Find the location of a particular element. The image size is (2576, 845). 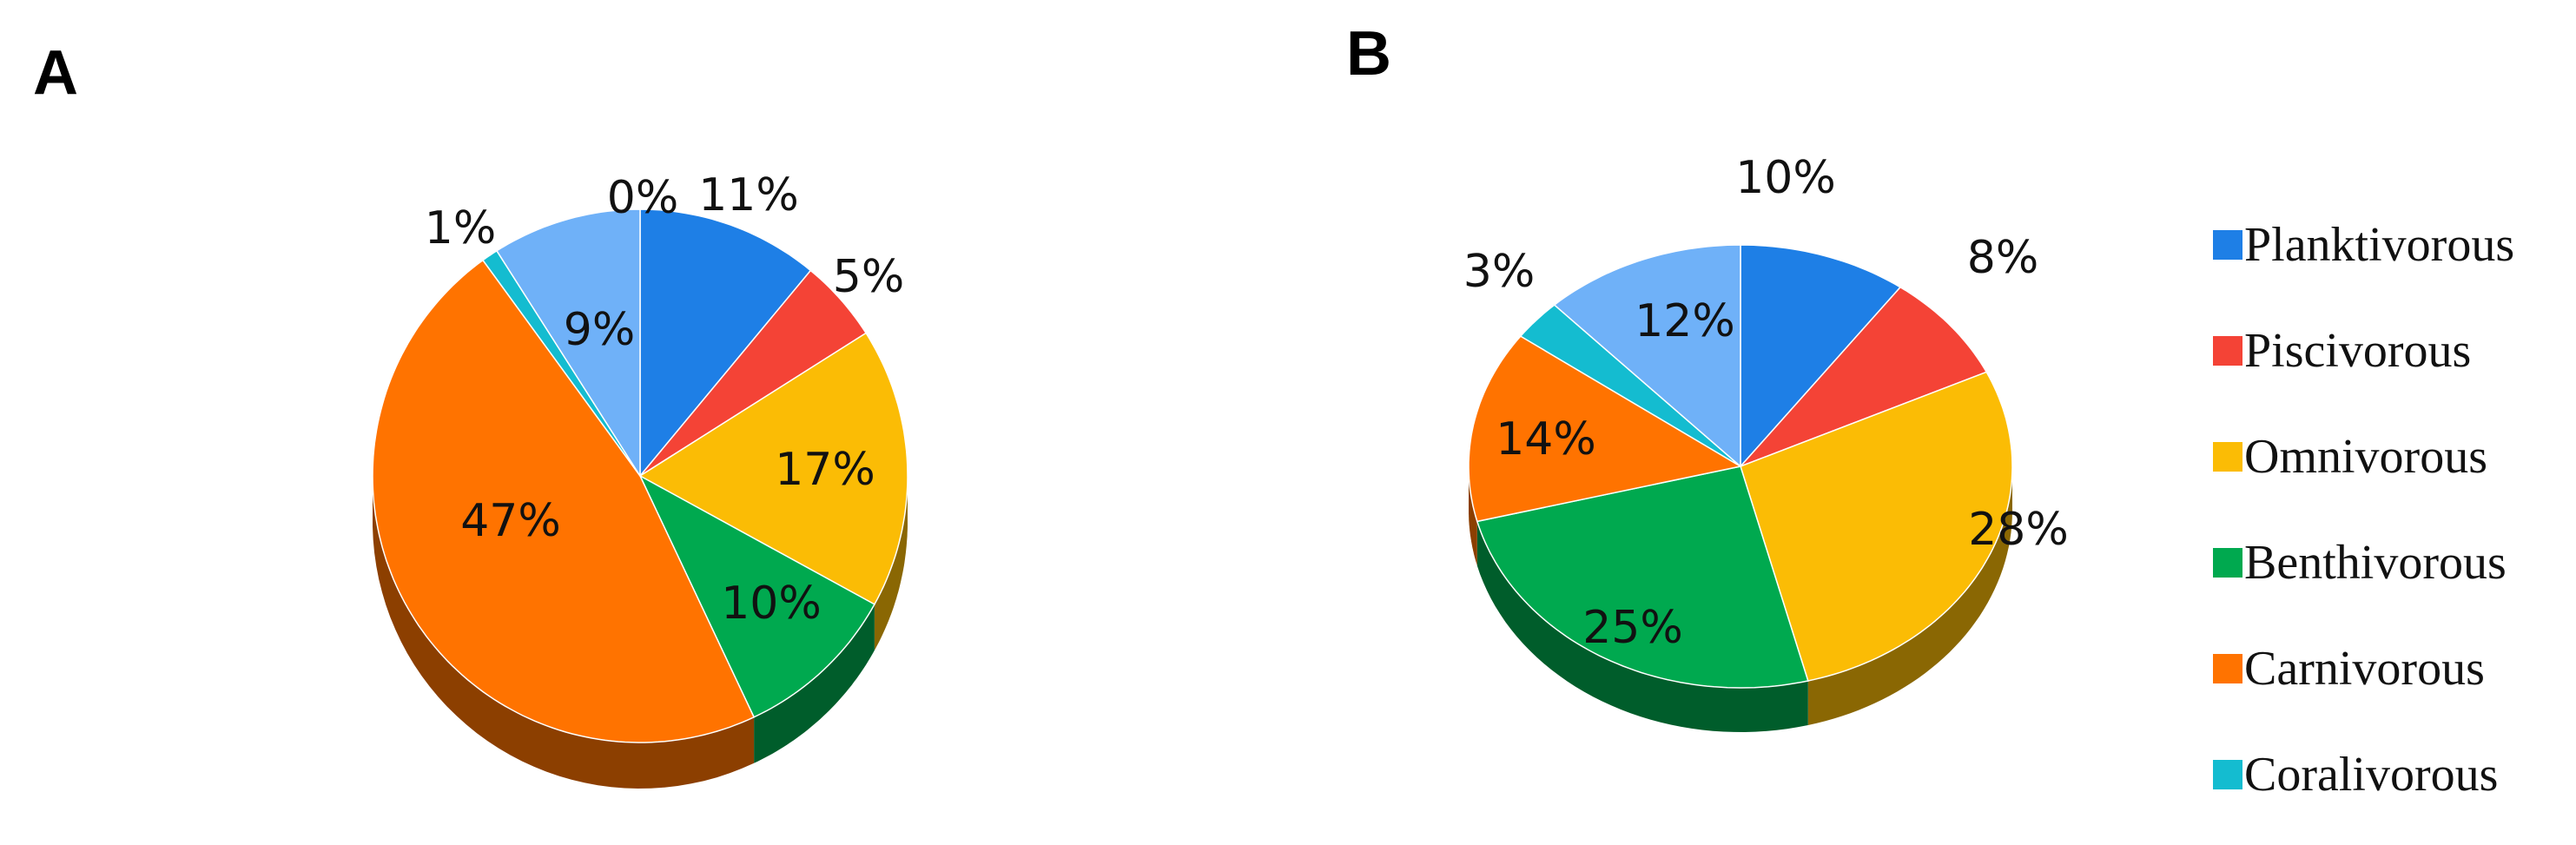

slice-label-carnivorous-4: 14% is located at coordinates (1546, 439).